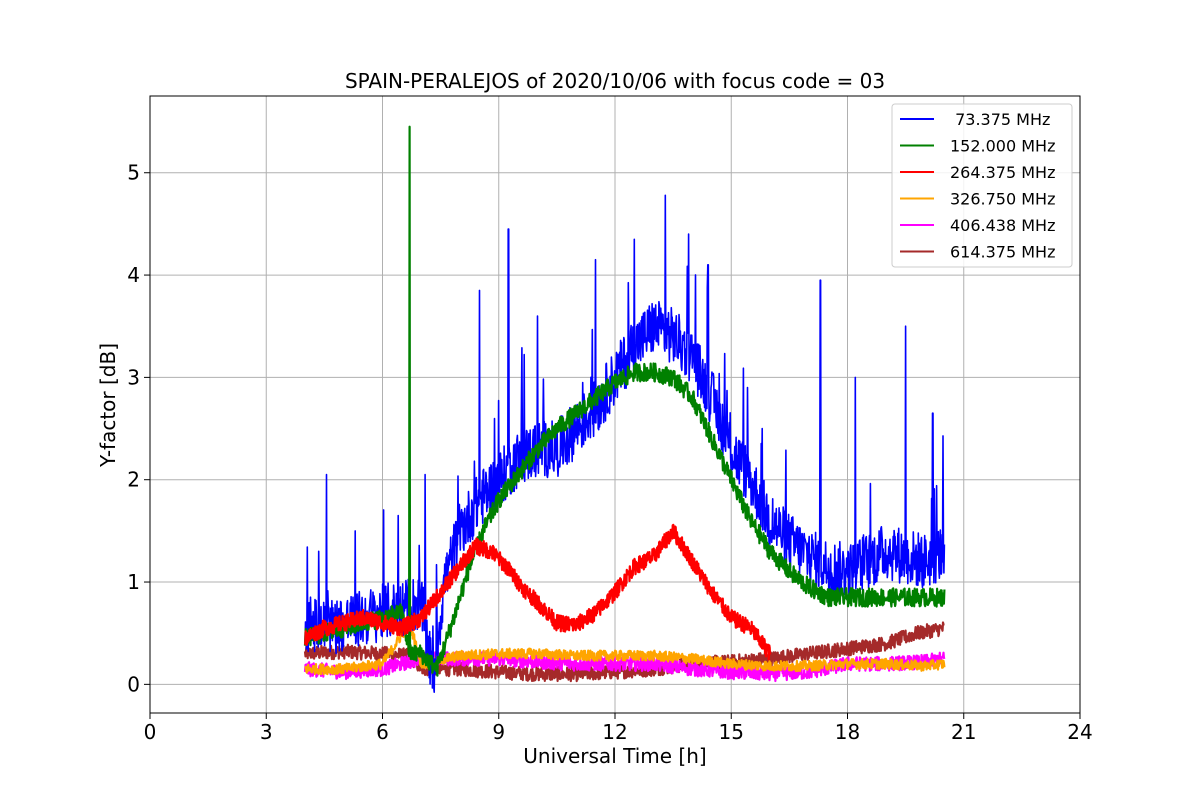  What do you see at coordinates (847, 732) in the screenshot?
I see `x-tick-label: 18` at bounding box center [847, 732].